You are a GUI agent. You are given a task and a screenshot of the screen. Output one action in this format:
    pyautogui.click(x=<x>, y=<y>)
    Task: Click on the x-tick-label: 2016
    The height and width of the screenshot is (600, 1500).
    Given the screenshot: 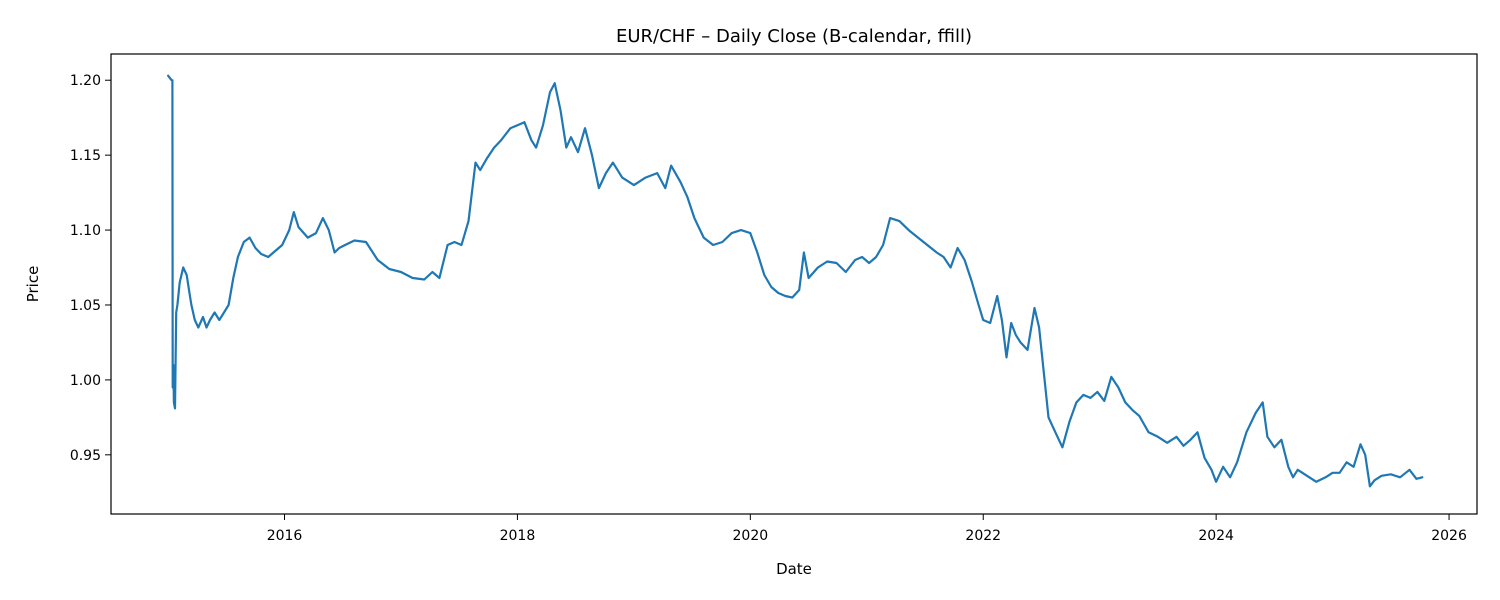 What is the action you would take?
    pyautogui.click(x=285, y=536)
    